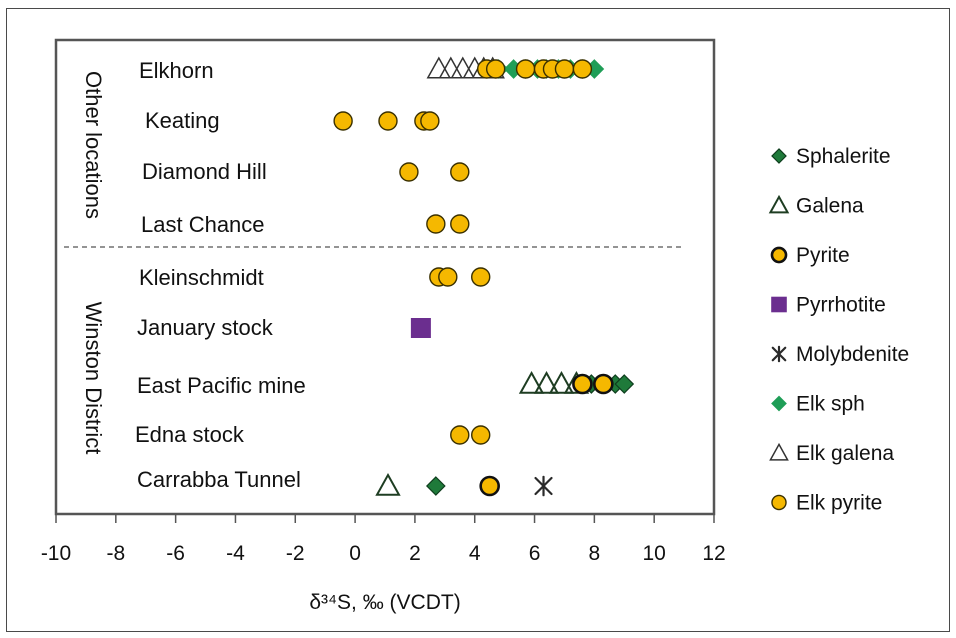  I want to click on category-label-last-chance: Last Chance, so click(203, 224).